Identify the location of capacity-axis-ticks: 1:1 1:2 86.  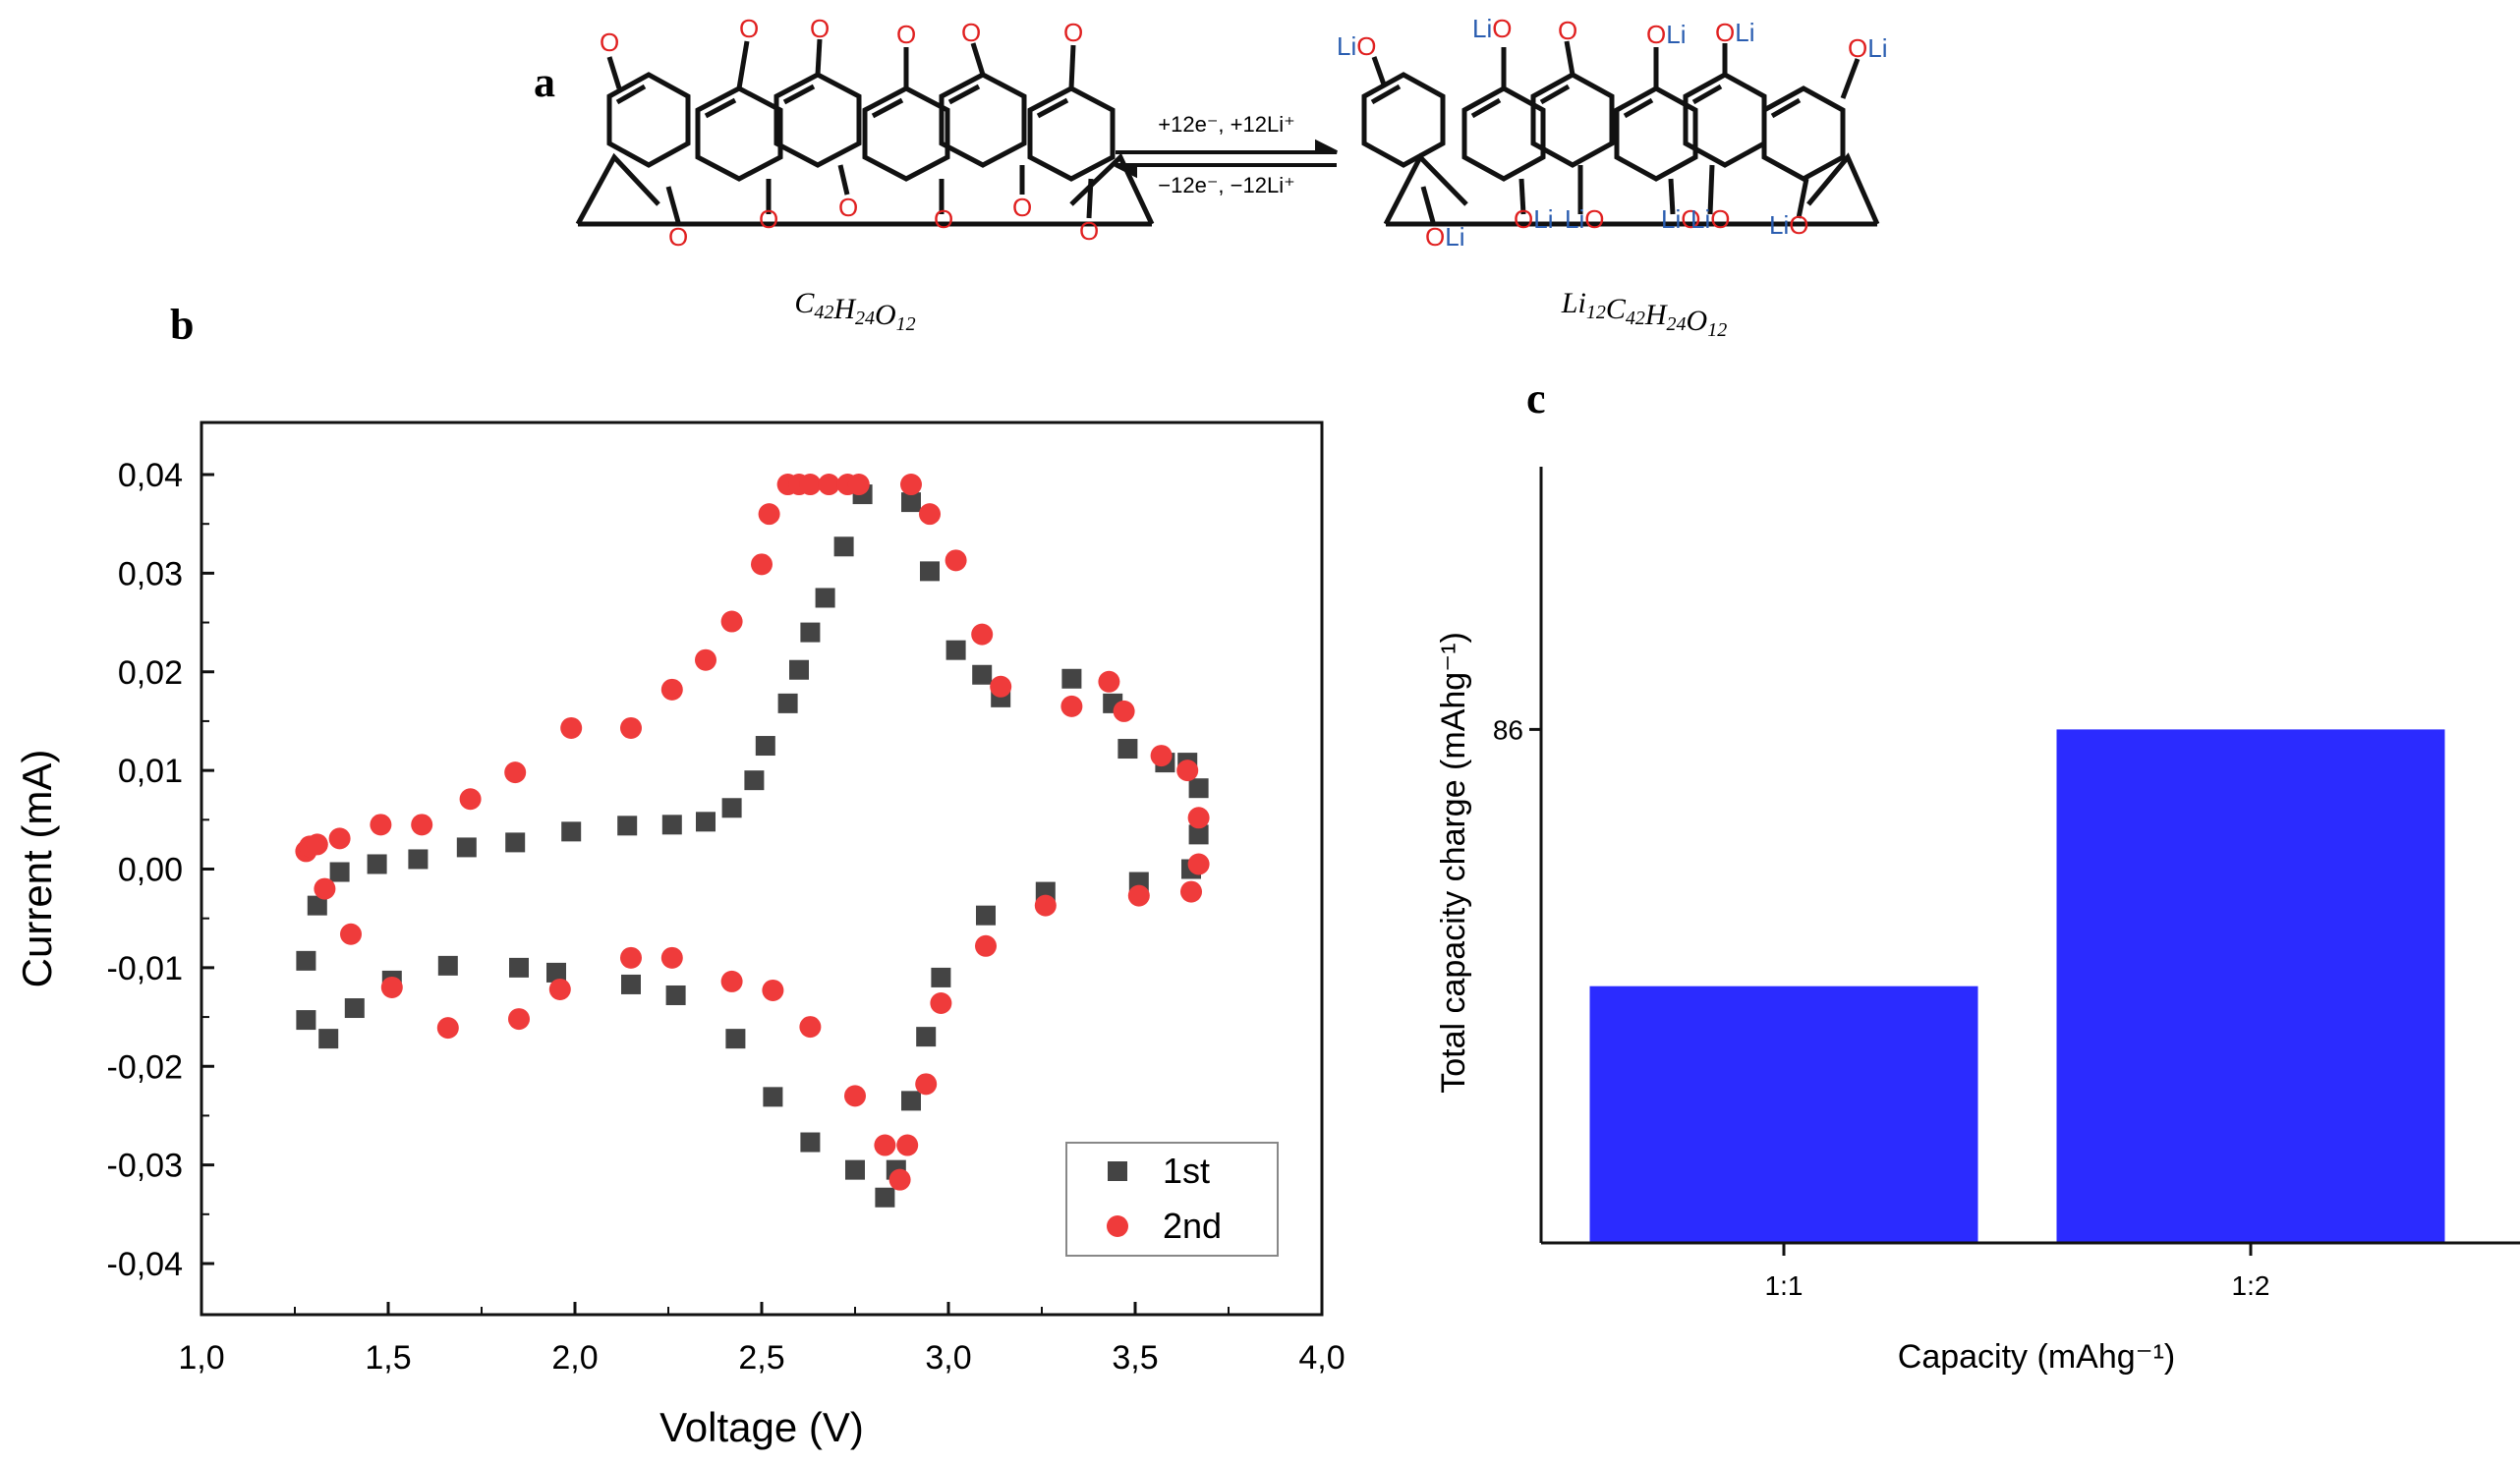
(1881, 1007).